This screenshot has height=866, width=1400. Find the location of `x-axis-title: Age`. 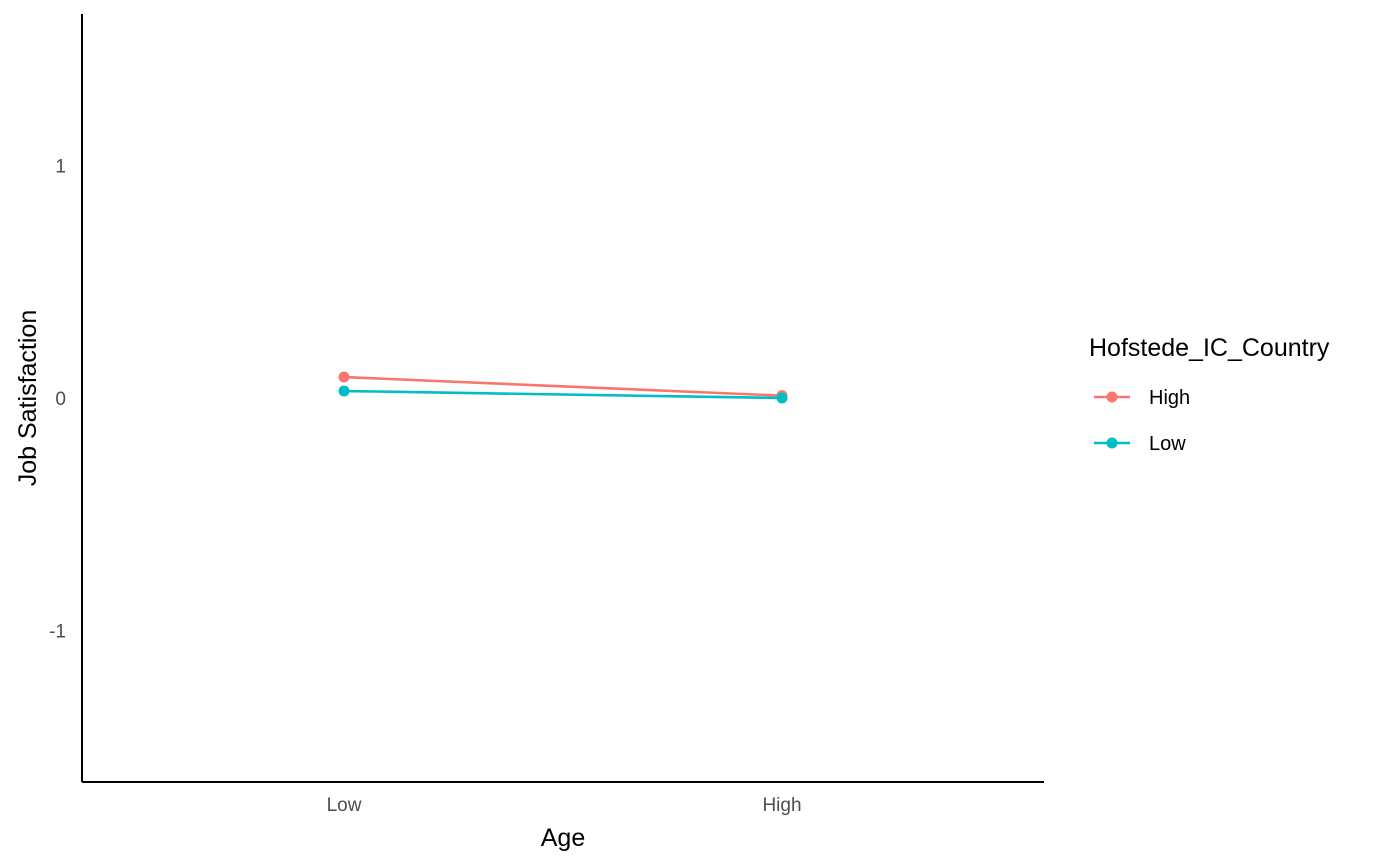

x-axis-title: Age is located at coordinates (563, 838).